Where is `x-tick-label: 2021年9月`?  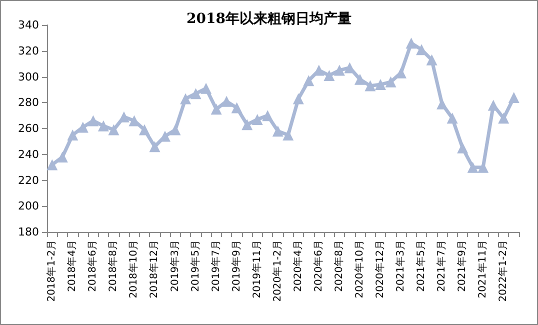 x-tick-label: 2021年9月 is located at coordinates (462, 266).